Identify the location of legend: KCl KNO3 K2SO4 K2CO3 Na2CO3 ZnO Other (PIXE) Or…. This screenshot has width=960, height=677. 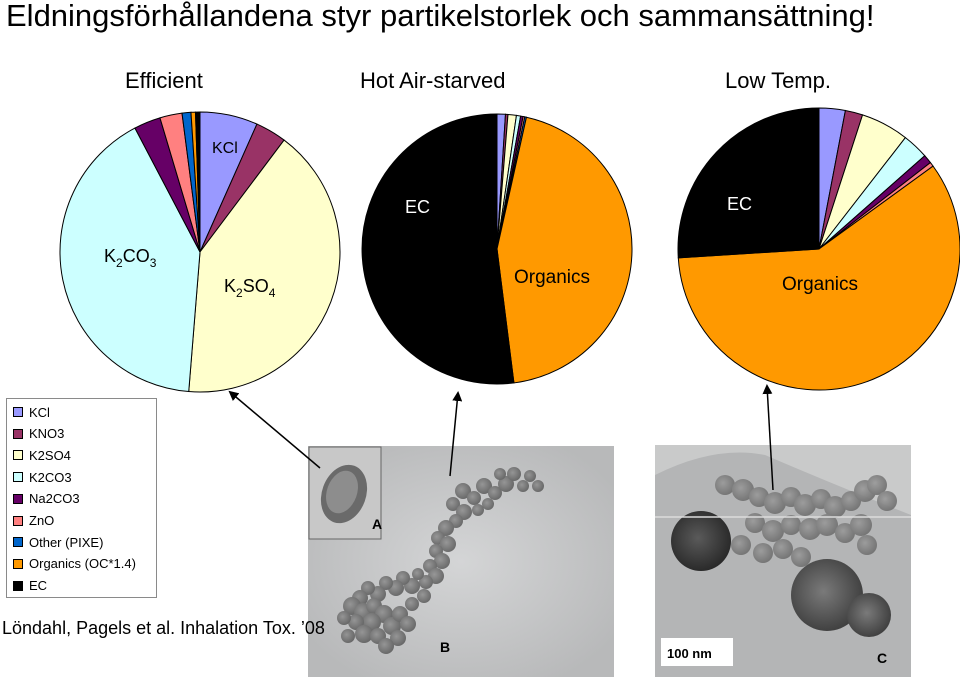
(81, 498).